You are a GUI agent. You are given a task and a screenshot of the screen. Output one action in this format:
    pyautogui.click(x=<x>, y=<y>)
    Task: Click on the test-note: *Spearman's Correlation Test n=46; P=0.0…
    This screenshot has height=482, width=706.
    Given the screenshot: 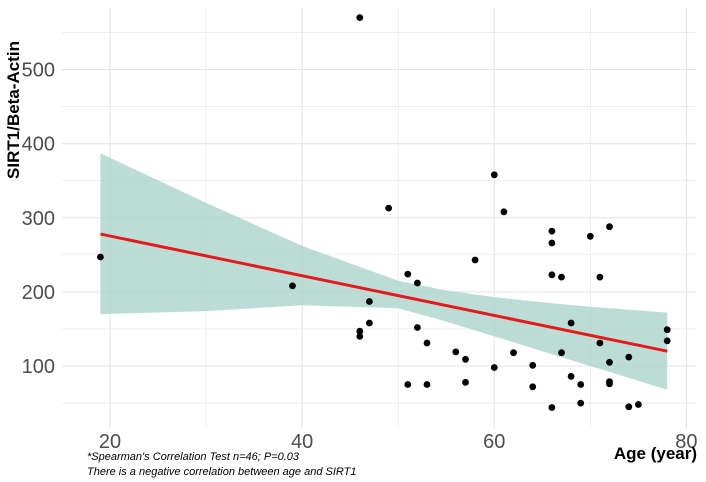 What is the action you would take?
    pyautogui.click(x=193, y=457)
    